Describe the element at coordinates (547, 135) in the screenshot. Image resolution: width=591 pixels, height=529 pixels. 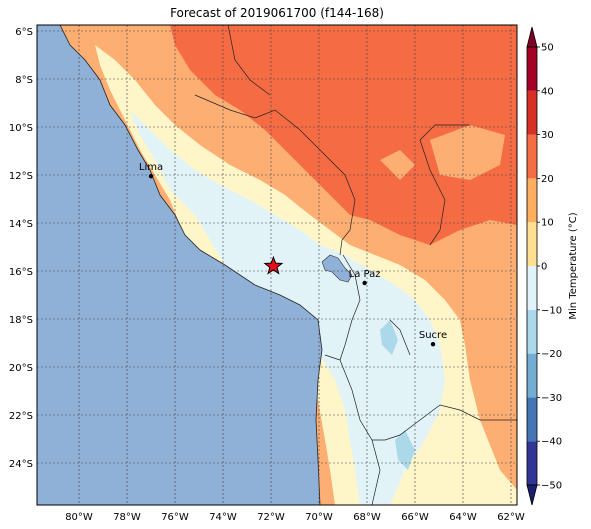
I see `colorbar-tick-label: 30` at that location.